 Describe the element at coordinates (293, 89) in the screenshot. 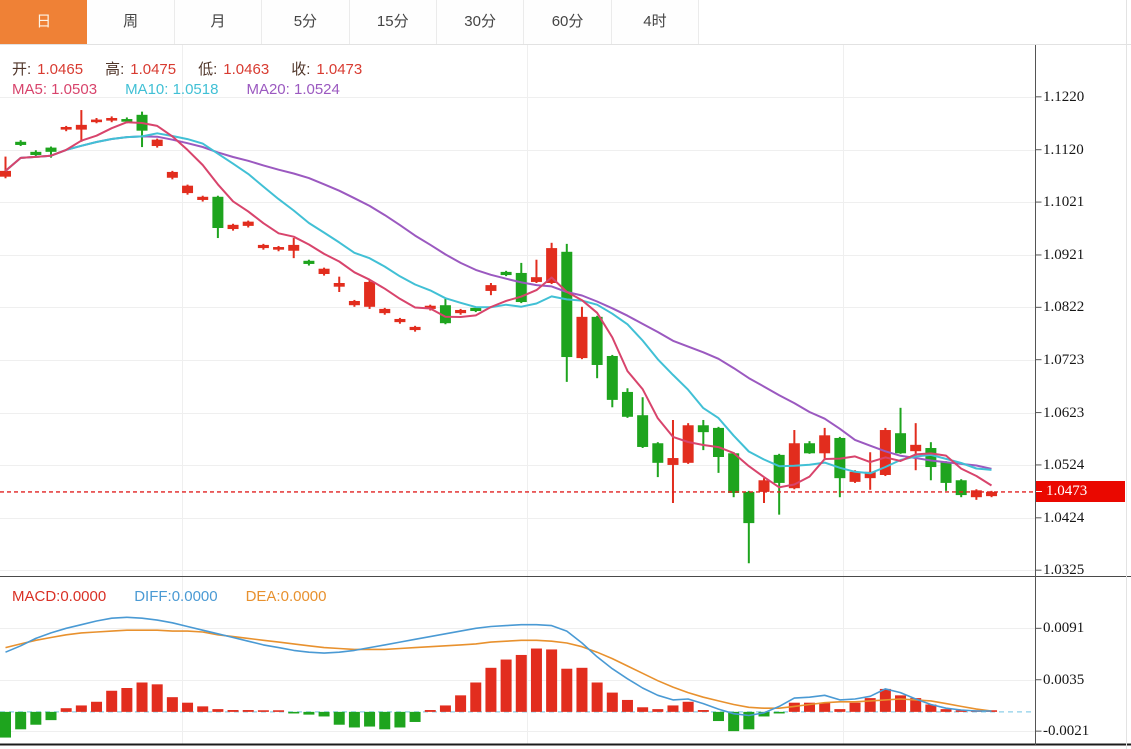

I see `ma20-legend: MA20: 1.0524` at that location.